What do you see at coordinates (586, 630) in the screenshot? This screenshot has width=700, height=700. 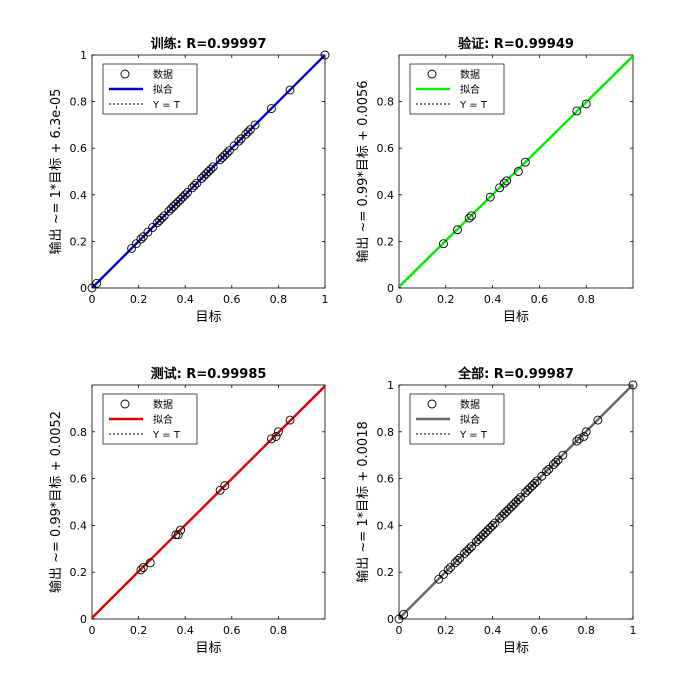 I see `x-tick-label: 0.8` at bounding box center [586, 630].